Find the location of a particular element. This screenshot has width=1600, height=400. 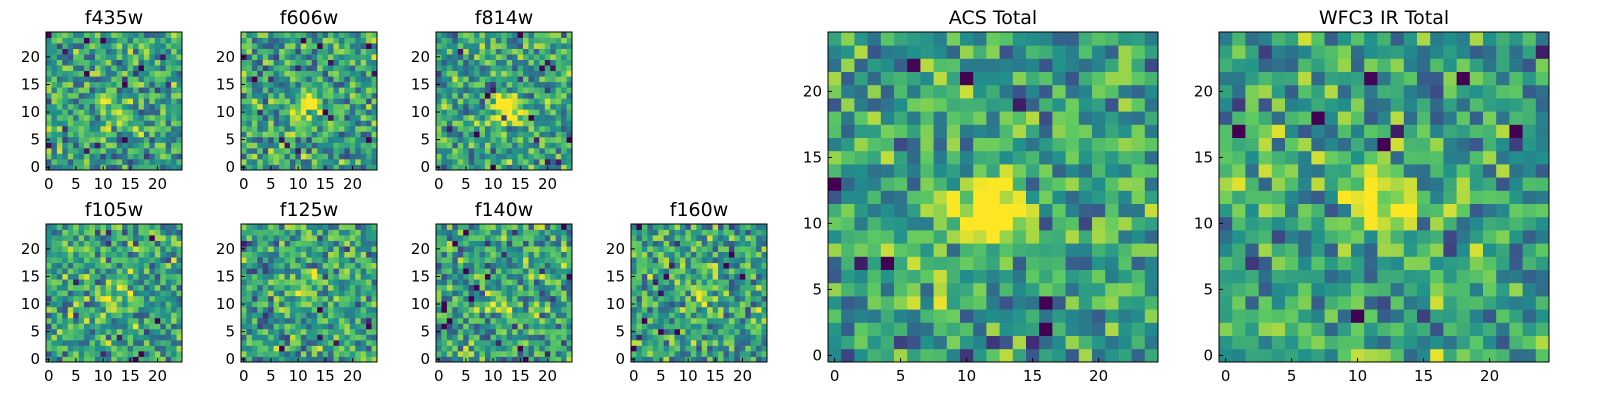

y-tick-label: 5 is located at coordinates (35, 332).